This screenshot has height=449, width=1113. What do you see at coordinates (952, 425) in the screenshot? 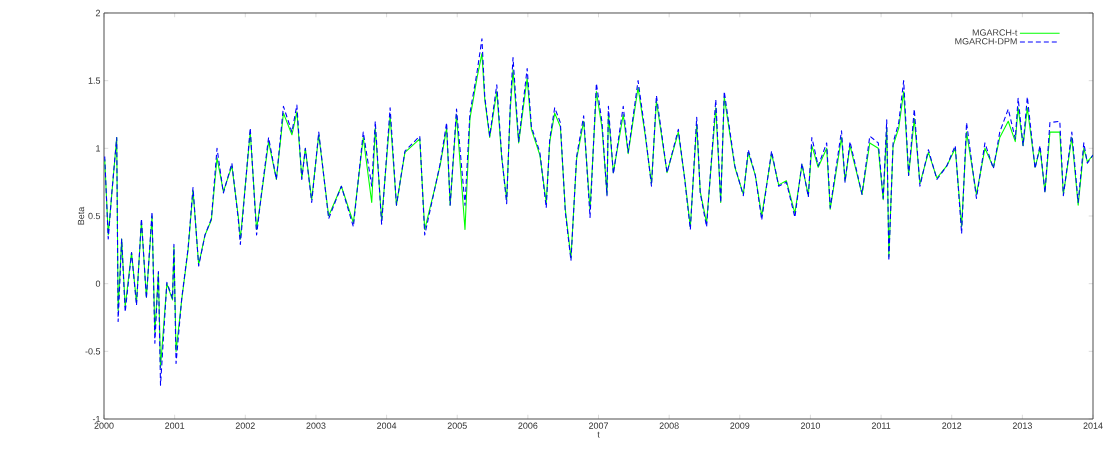
I see `x-tick-label: 2012` at bounding box center [952, 425].